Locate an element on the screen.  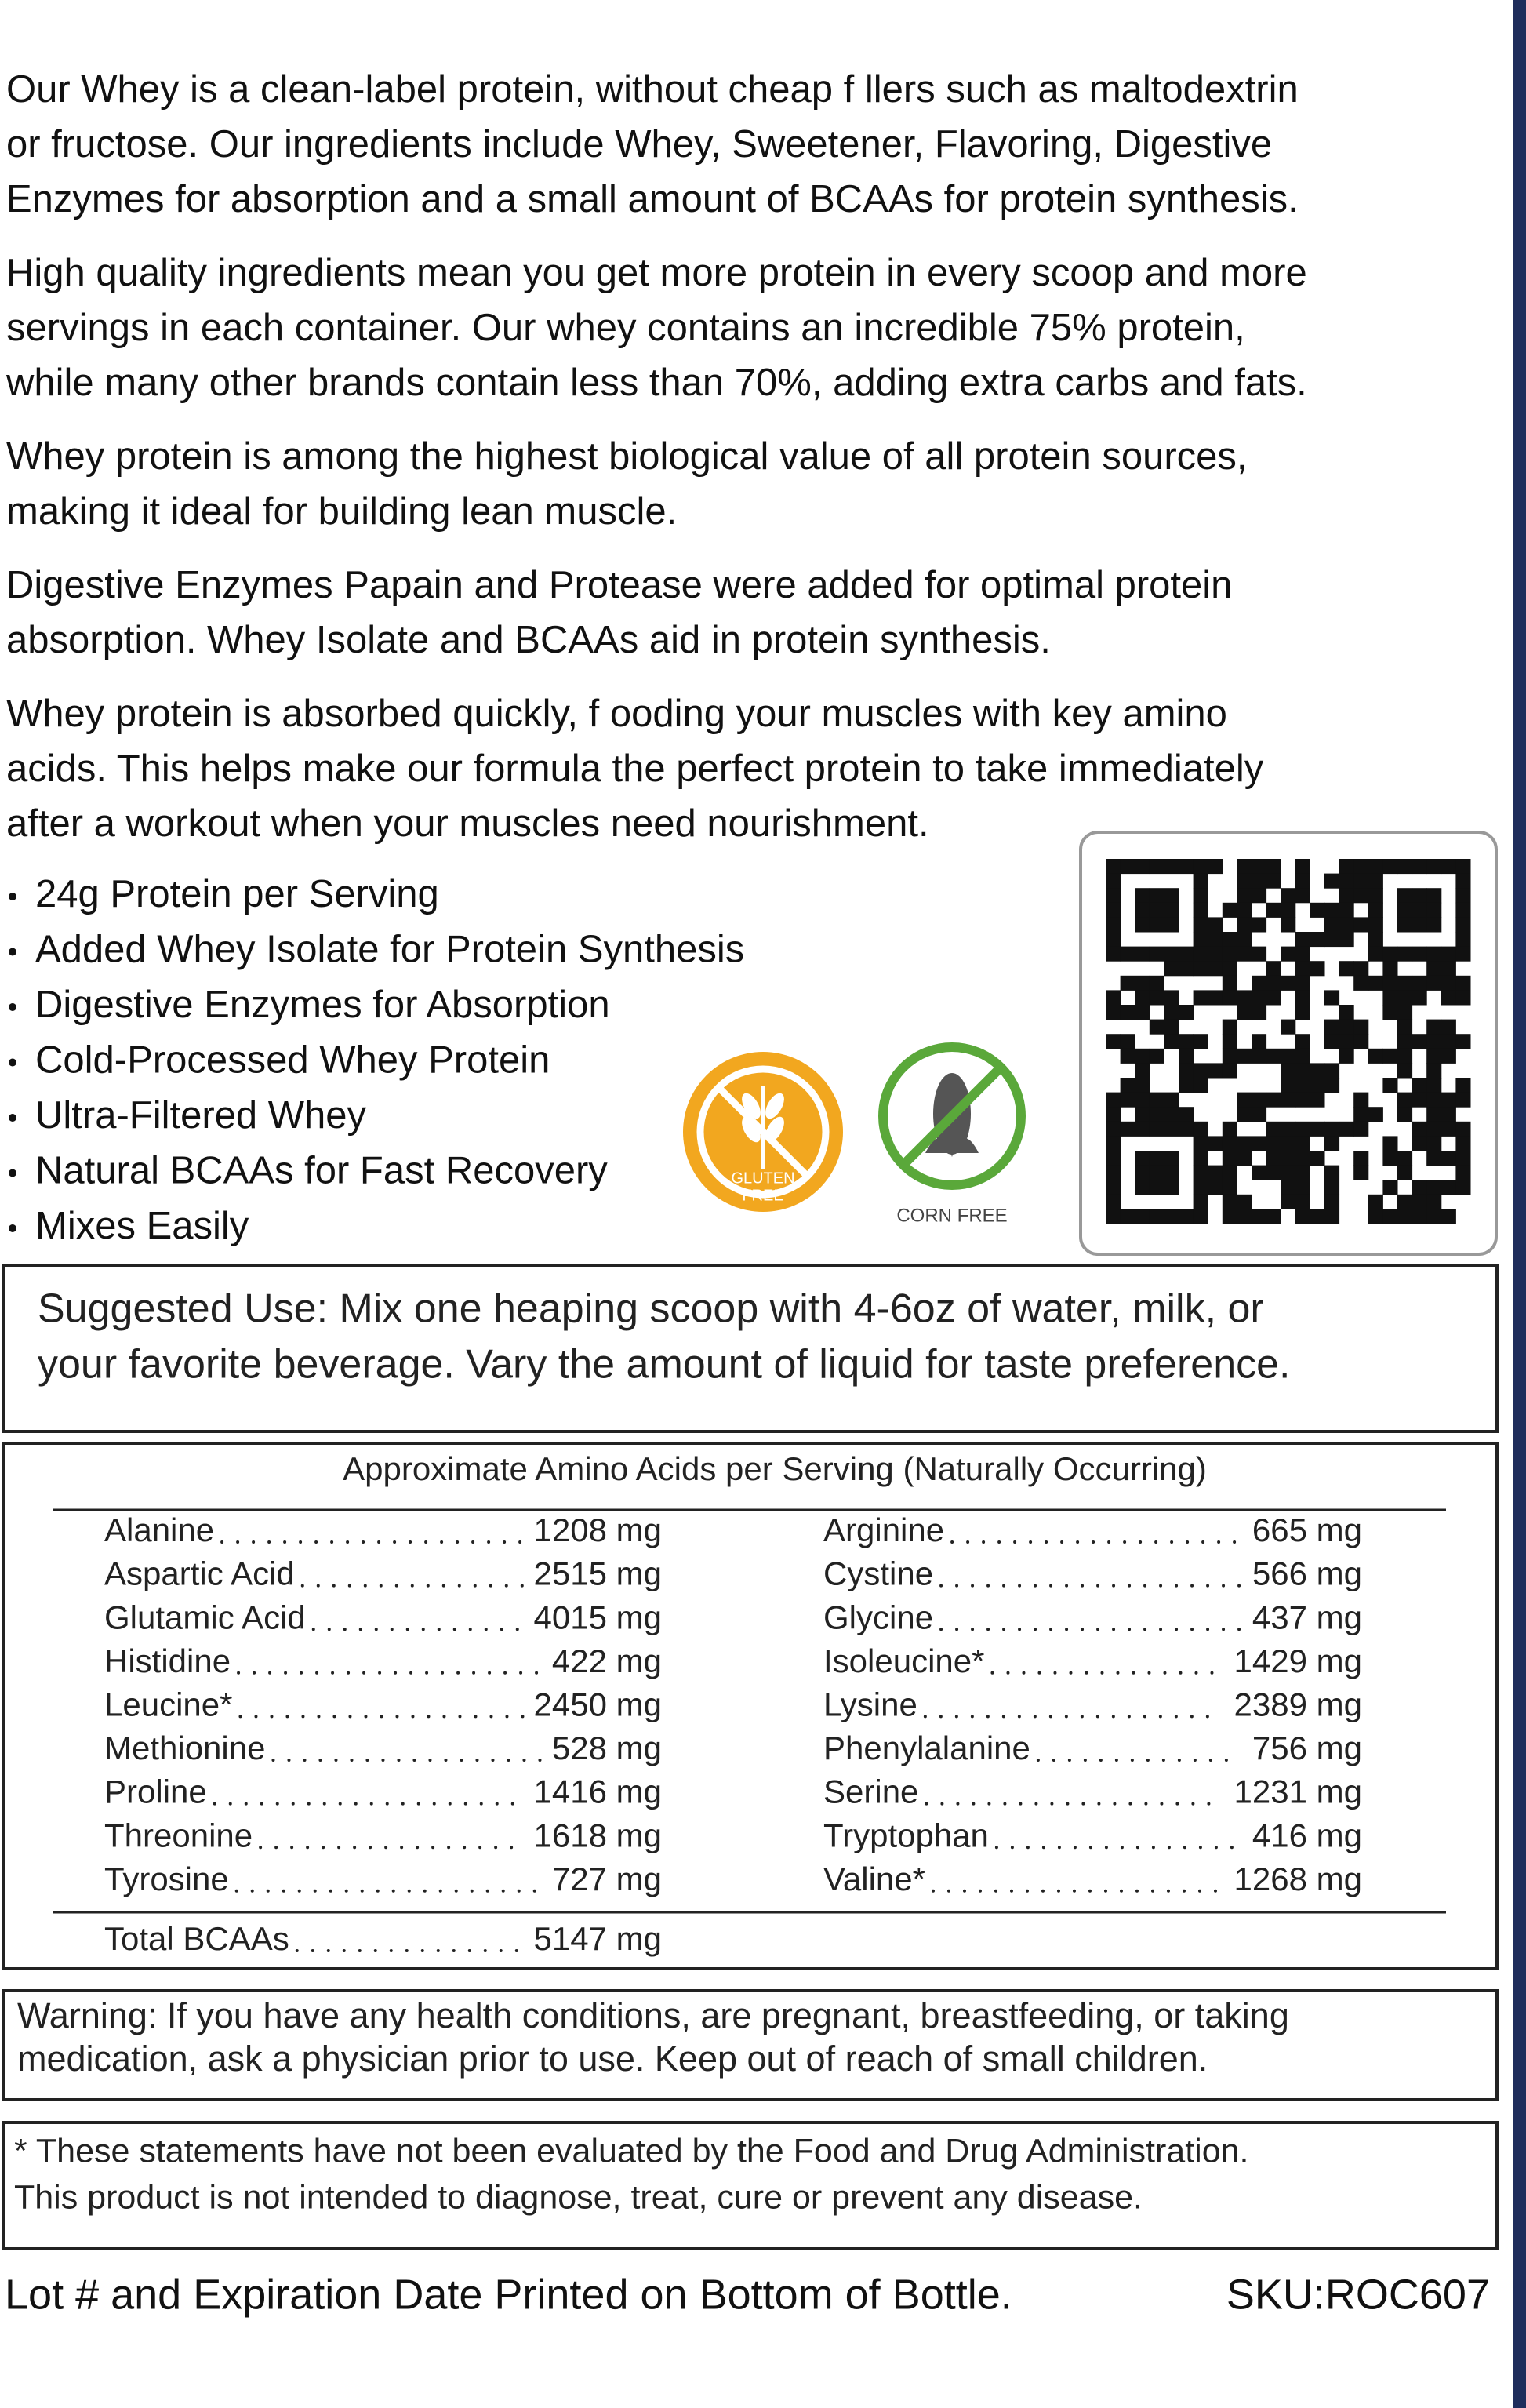
feature: Mixes Easily is located at coordinates (142, 1226).